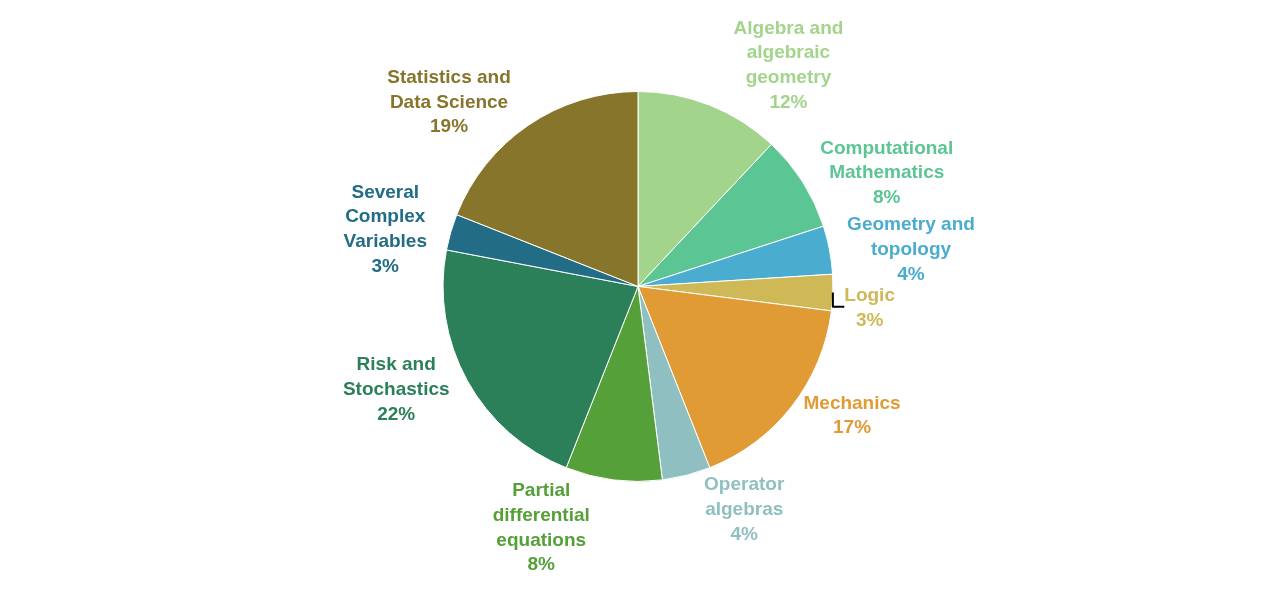 The image size is (1276, 602). I want to click on slice-label: Risk and Stochastics, so click(396, 376).